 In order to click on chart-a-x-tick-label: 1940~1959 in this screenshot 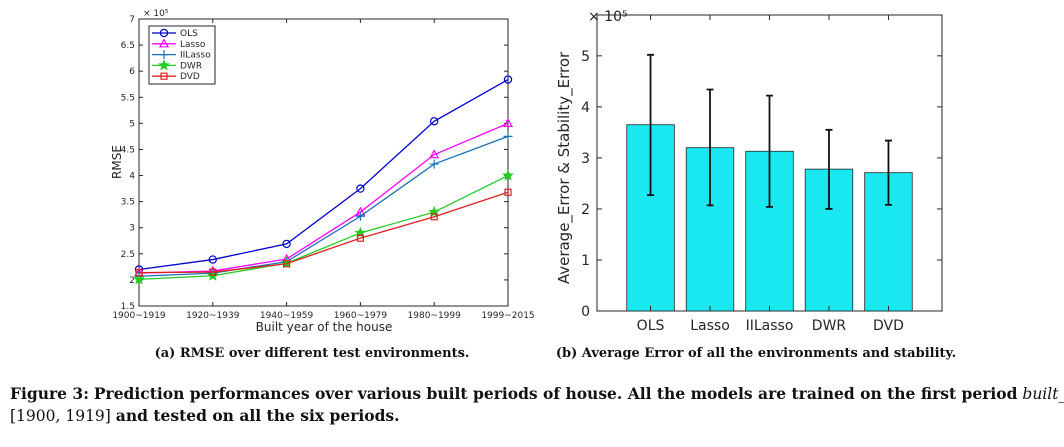, I will do `click(287, 316)`.